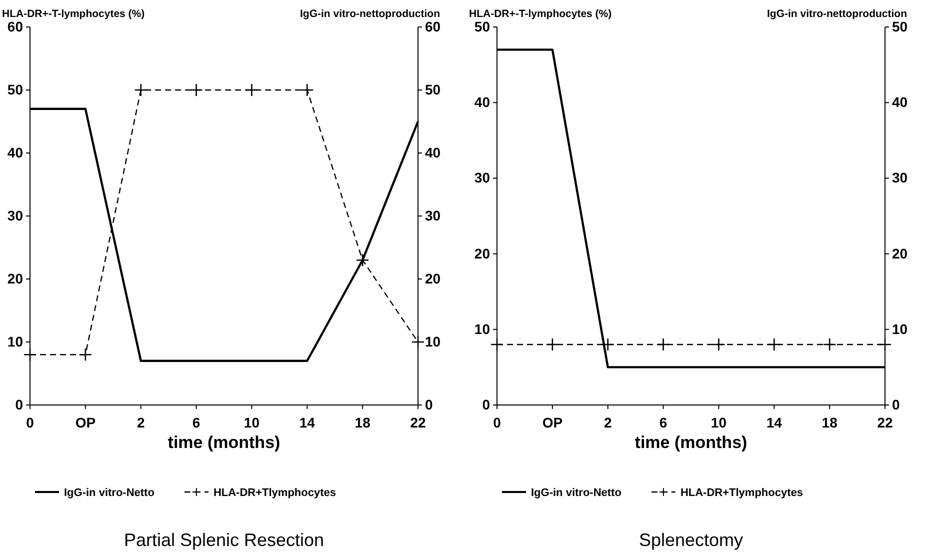 The width and height of the screenshot is (935, 553). What do you see at coordinates (433, 26) in the screenshot?
I see `y2-tick-label: 60` at bounding box center [433, 26].